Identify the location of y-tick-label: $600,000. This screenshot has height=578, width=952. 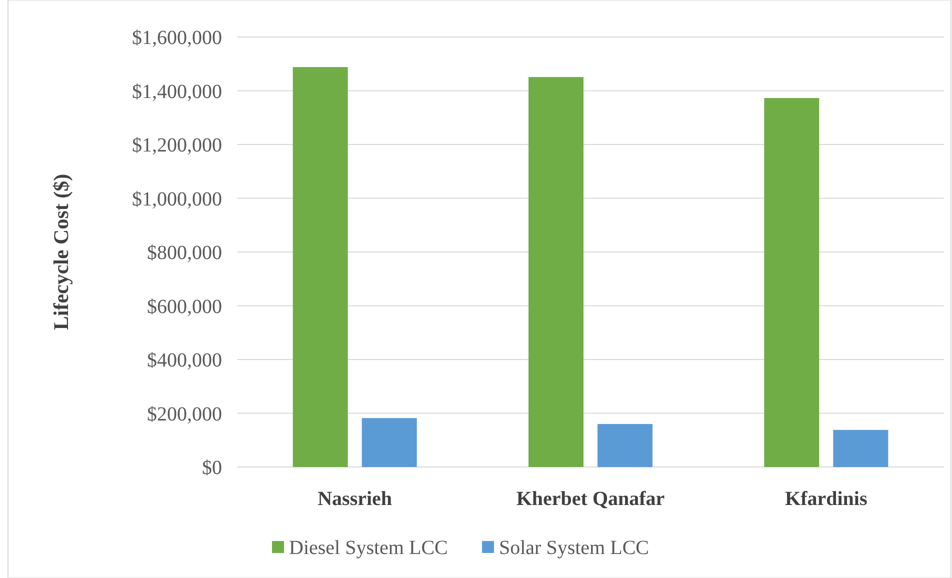
(184, 307).